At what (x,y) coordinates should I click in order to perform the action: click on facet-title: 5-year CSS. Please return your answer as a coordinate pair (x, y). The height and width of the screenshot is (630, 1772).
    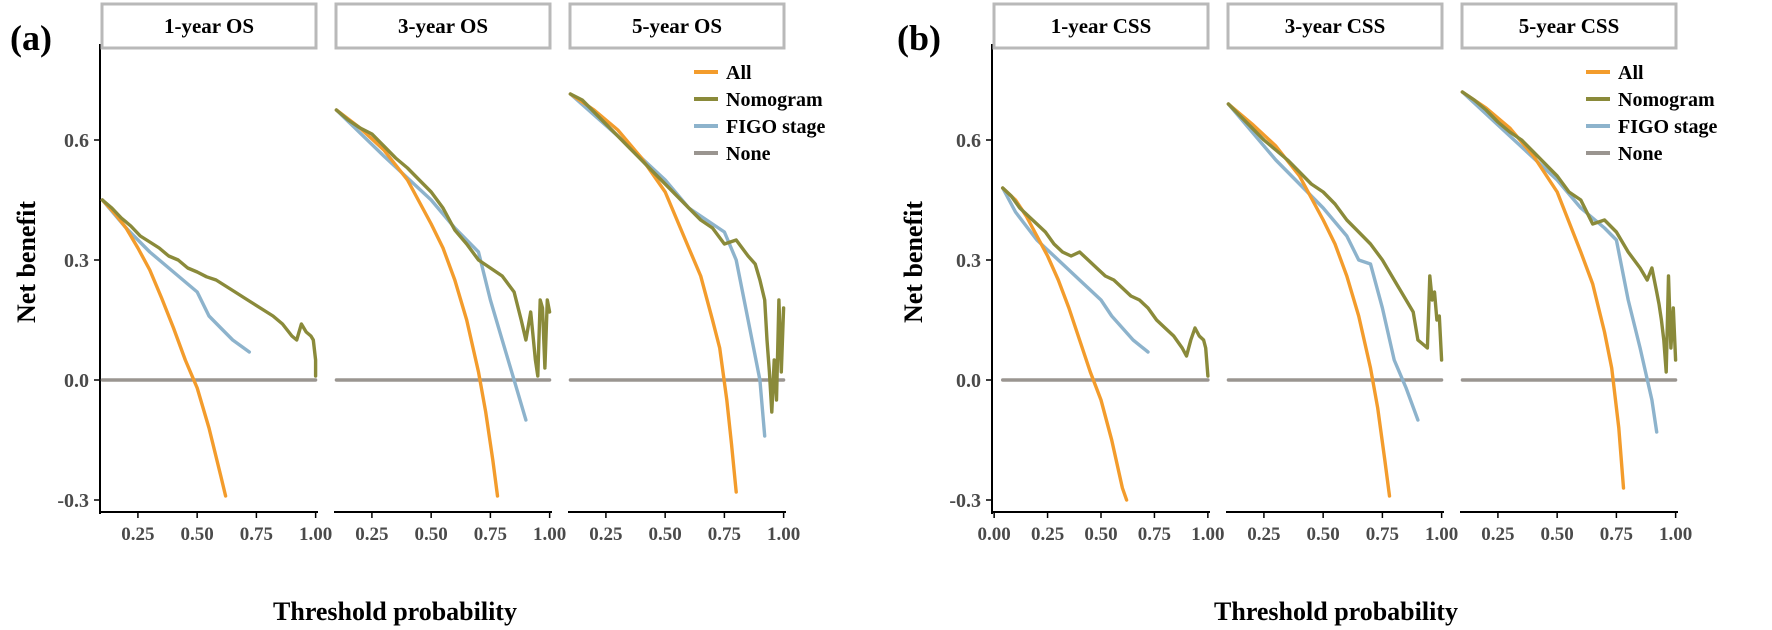
    Looking at the image, I should click on (1569, 26).